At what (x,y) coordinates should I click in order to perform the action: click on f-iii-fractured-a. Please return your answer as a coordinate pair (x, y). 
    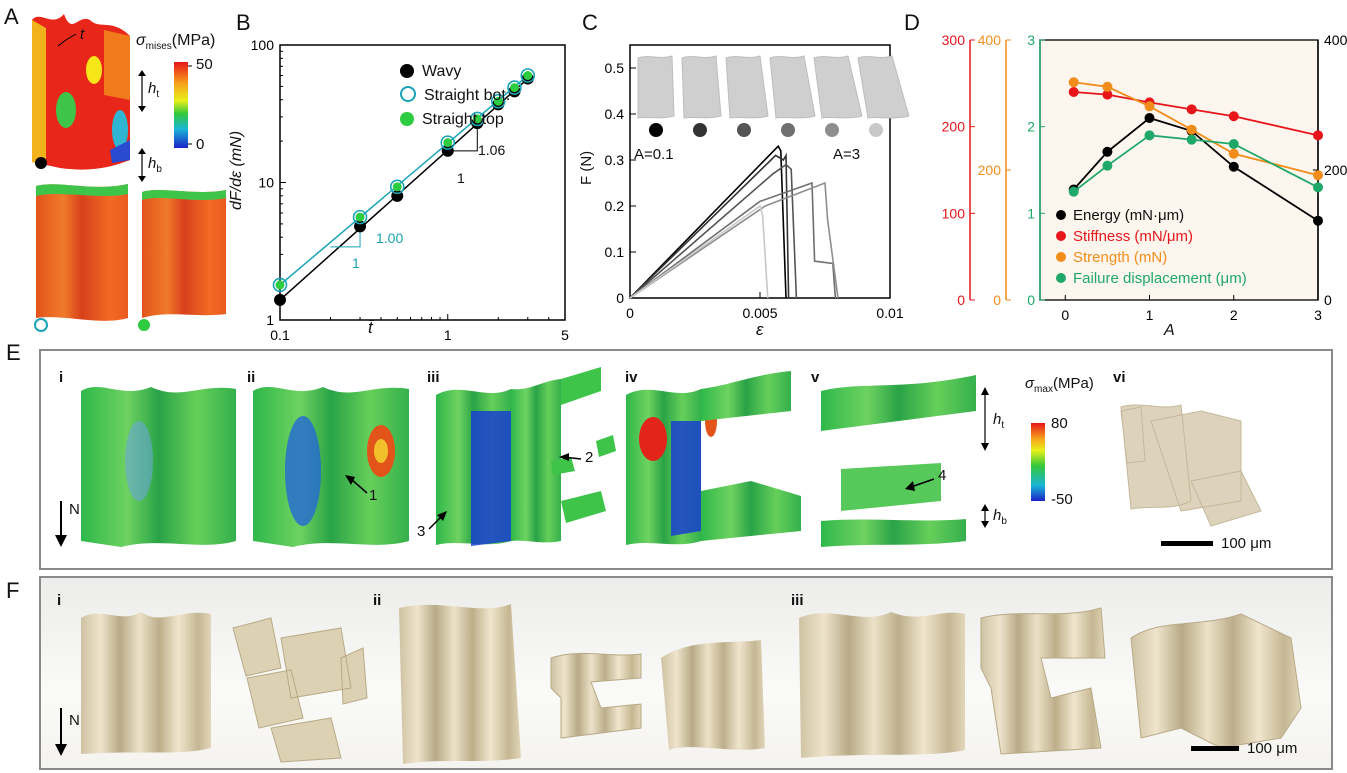
    Looking at the image, I should click on (1043, 681).